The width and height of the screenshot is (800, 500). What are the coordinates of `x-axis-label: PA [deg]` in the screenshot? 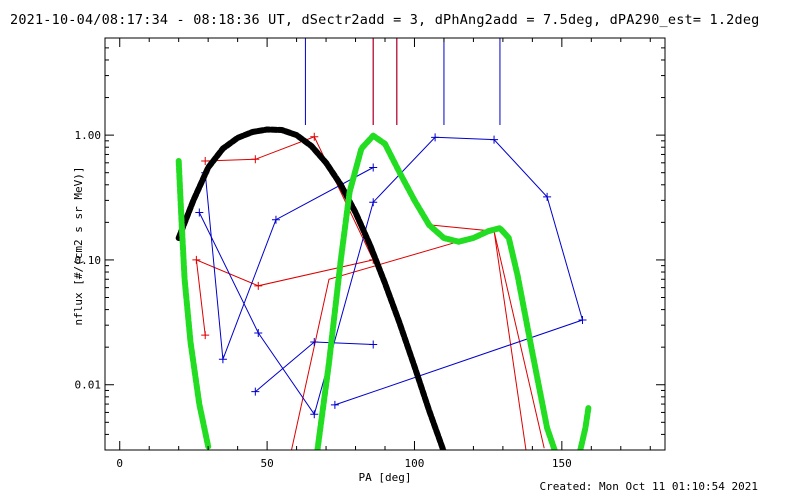 It's located at (385, 477).